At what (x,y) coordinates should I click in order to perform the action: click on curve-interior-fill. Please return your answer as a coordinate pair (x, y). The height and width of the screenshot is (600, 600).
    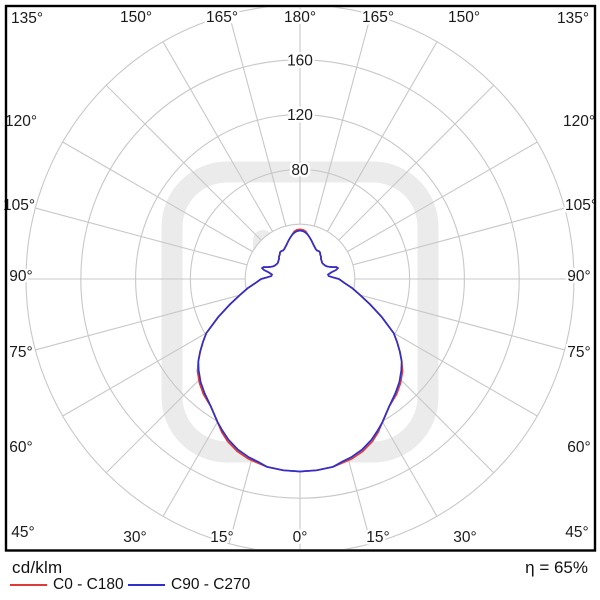
    Looking at the image, I should click on (300, 351).